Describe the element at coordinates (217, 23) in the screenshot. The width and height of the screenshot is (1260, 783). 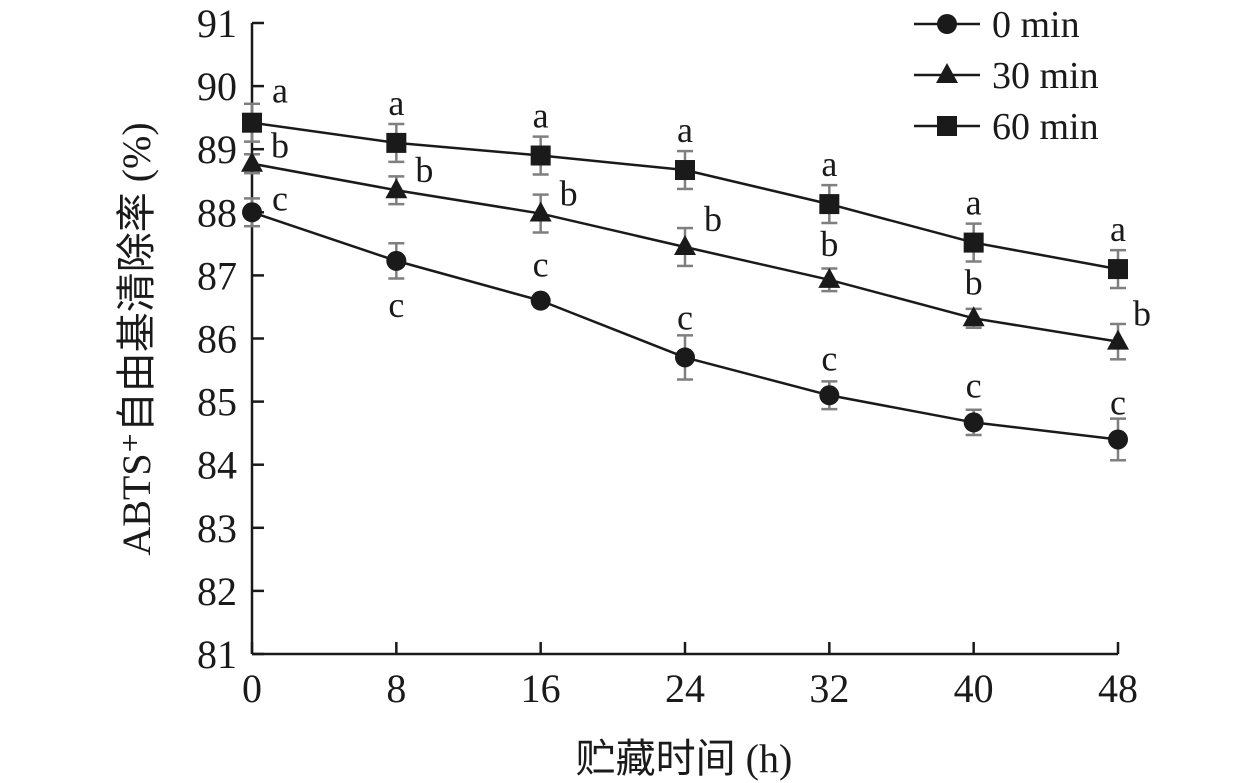
I see `y-tick-label: 91` at that location.